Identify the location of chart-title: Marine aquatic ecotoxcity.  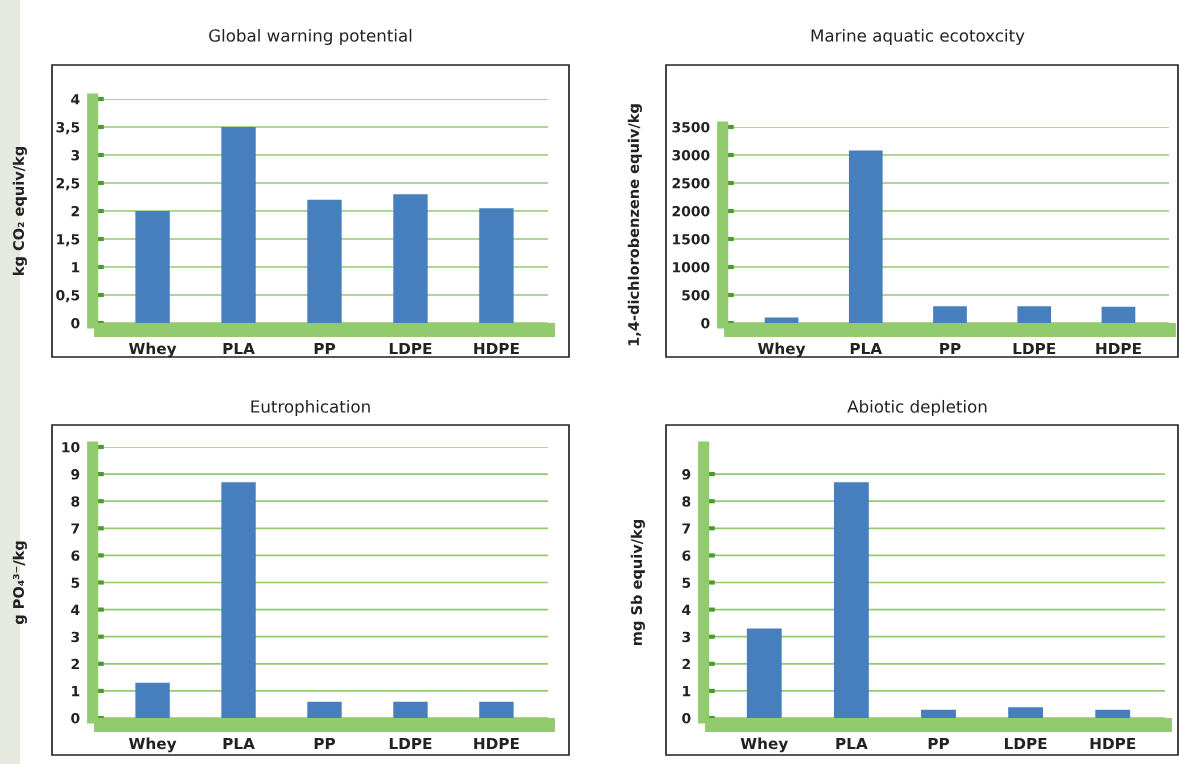
(918, 37).